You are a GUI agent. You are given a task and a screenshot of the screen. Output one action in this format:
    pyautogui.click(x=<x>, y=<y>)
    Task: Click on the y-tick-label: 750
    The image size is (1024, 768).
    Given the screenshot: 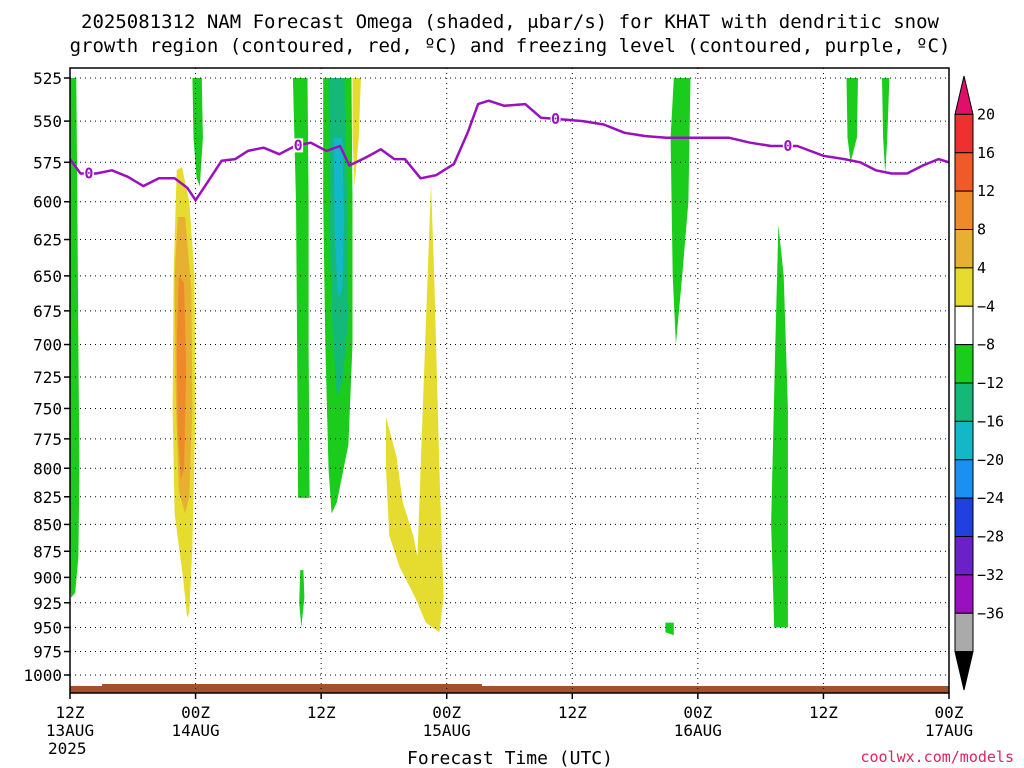 What is the action you would take?
    pyautogui.click(x=47, y=408)
    